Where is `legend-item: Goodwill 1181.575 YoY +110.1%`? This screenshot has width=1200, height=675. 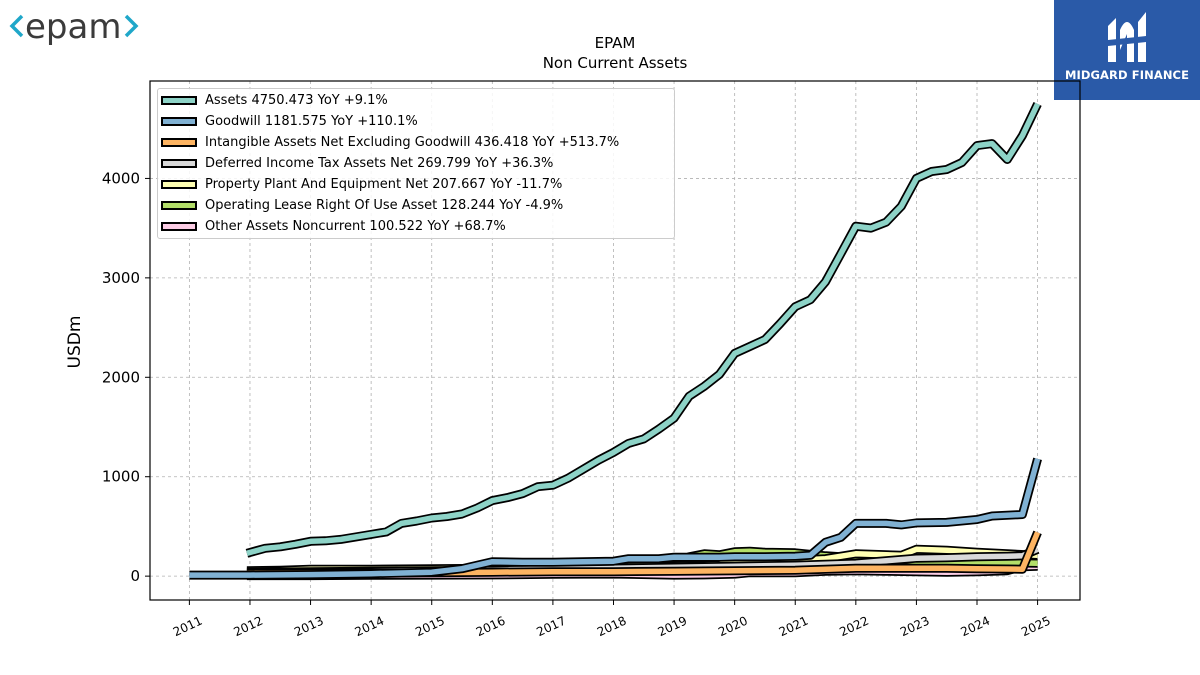 legend-item: Goodwill 1181.575 YoY +110.1% is located at coordinates (288, 121).